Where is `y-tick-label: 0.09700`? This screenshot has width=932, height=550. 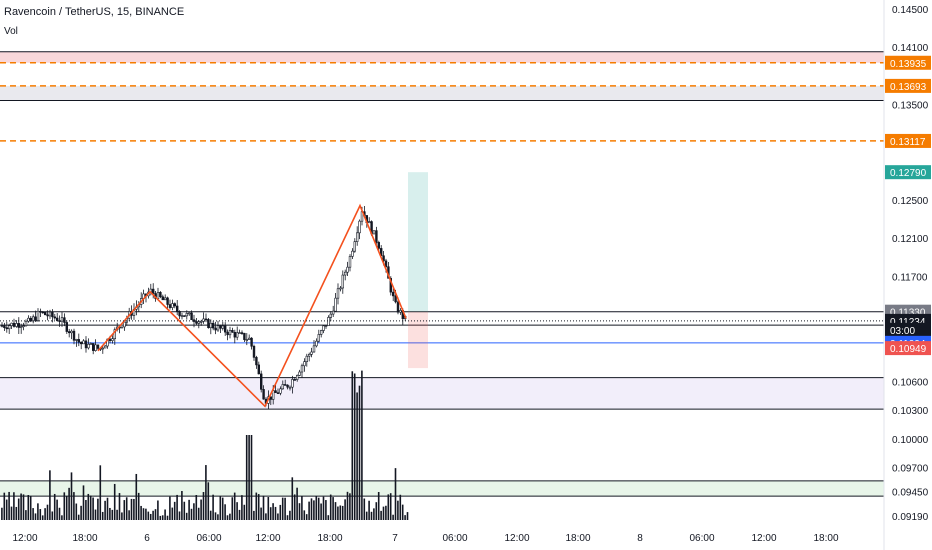
y-tick-label: 0.09700 is located at coordinates (910, 468).